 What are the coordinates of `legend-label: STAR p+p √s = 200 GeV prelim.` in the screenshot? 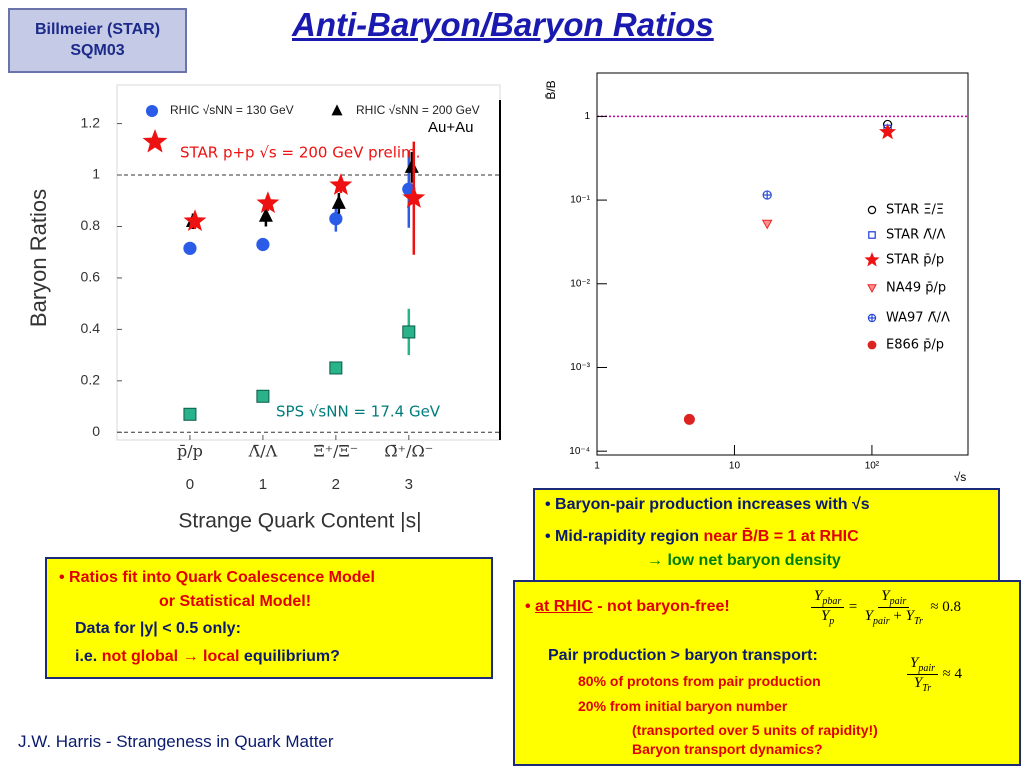 It's located at (300, 153).